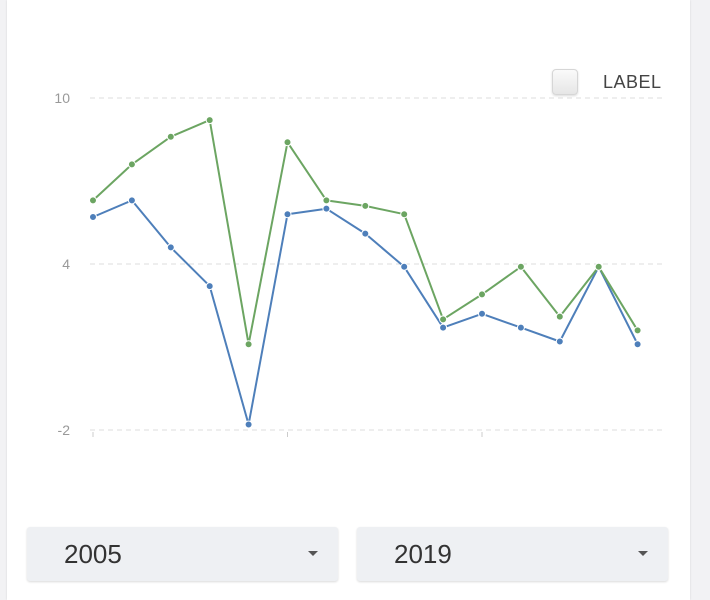 This screenshot has height=600, width=710. I want to click on legend-label: LABEL, so click(632, 81).